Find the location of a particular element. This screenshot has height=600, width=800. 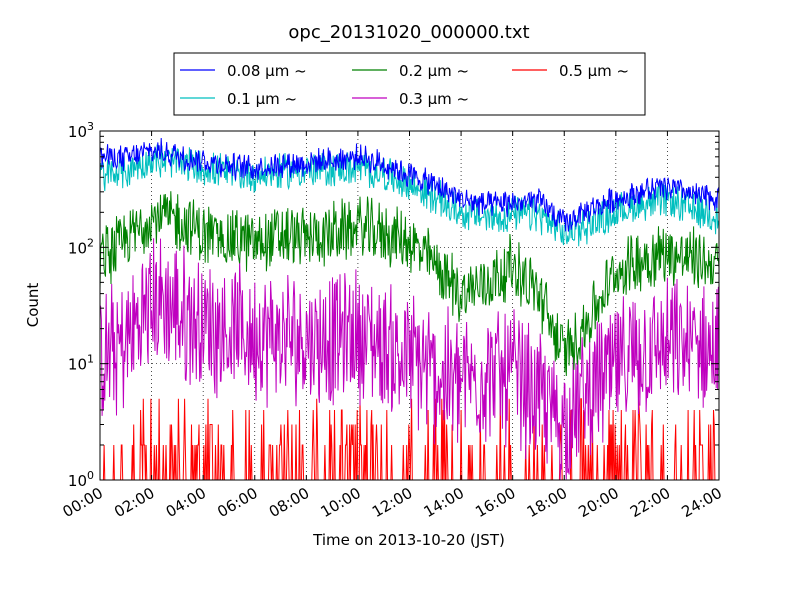

x-tick-label: 10:00 is located at coordinates (340, 502).